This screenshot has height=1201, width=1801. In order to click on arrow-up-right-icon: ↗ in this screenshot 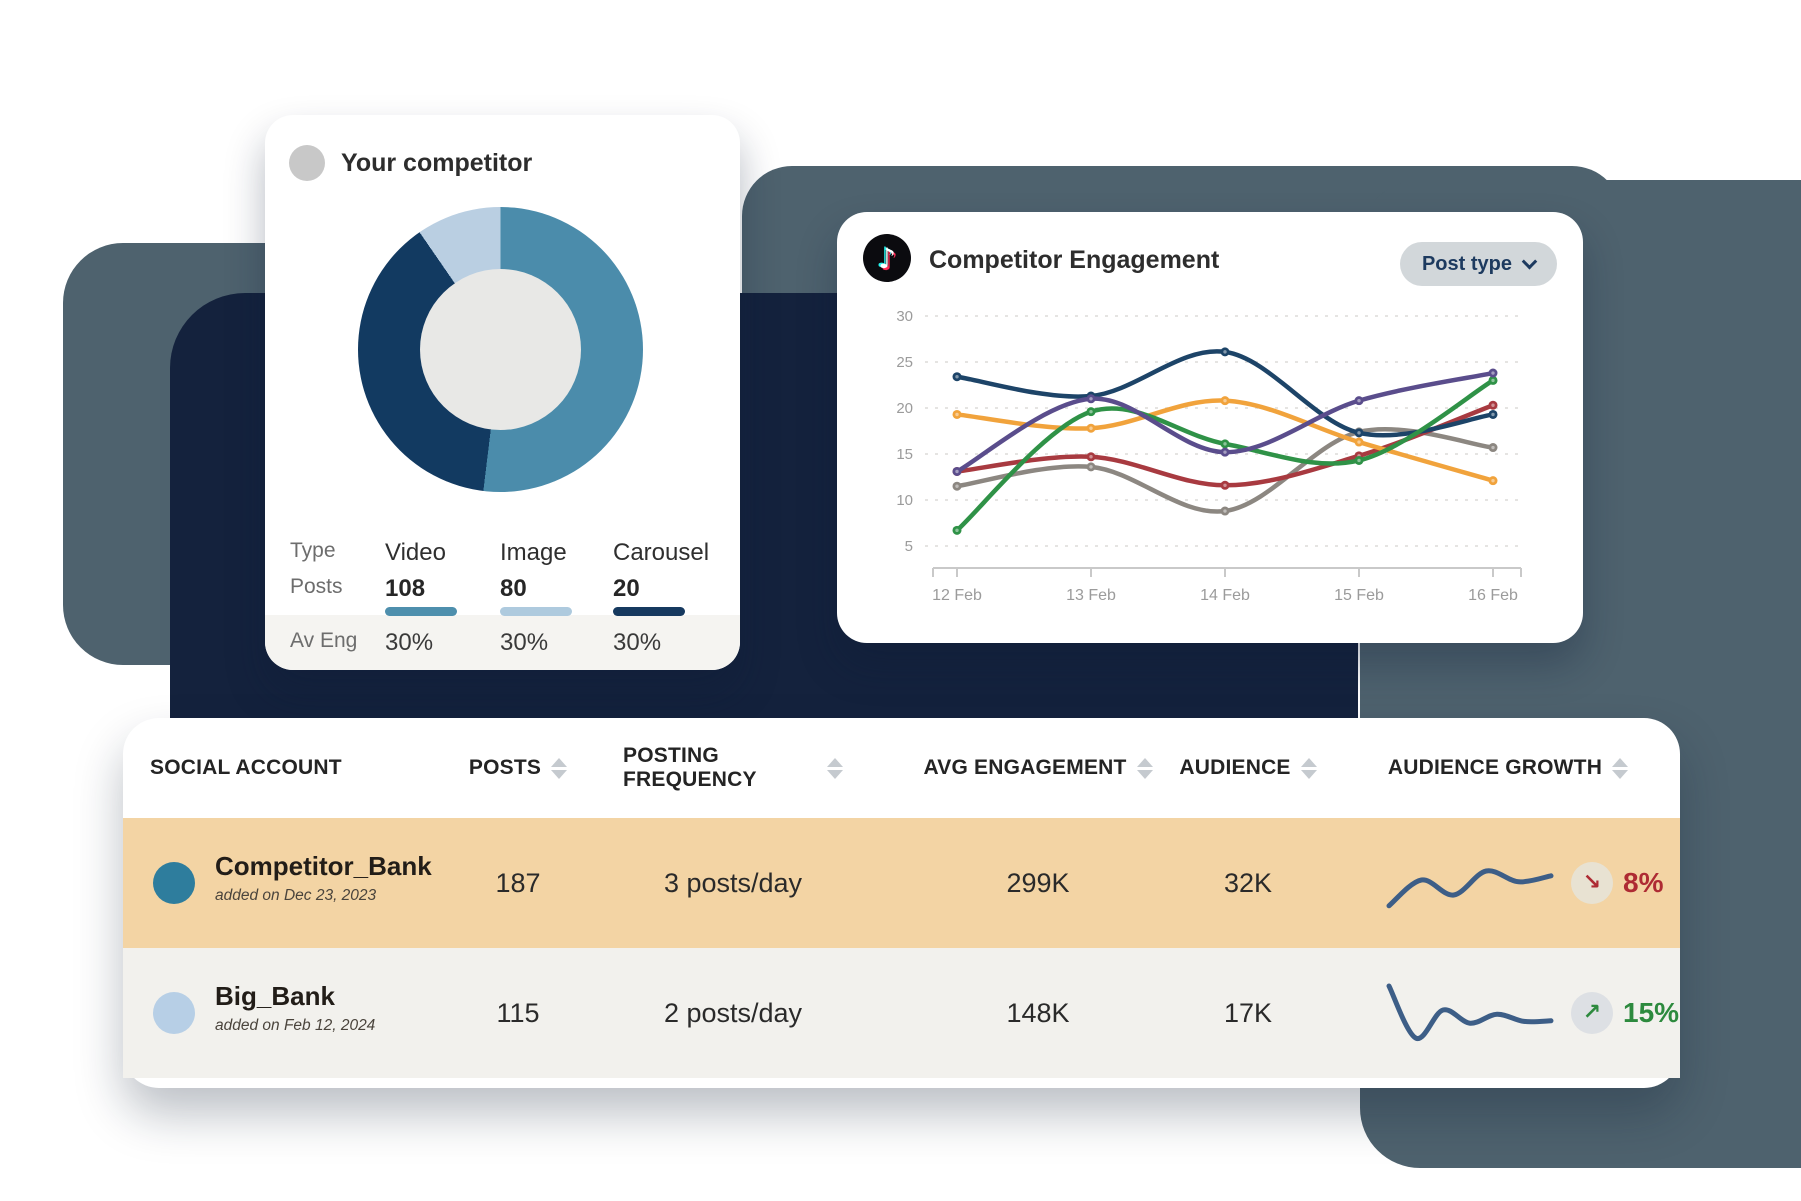, I will do `click(1592, 1012)`.